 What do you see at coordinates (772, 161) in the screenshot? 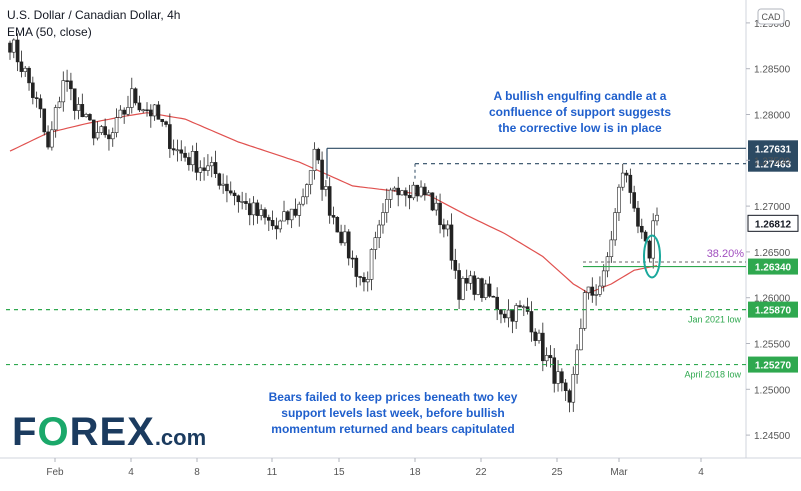
I see `y-tick-label: 1.27500` at bounding box center [772, 161].